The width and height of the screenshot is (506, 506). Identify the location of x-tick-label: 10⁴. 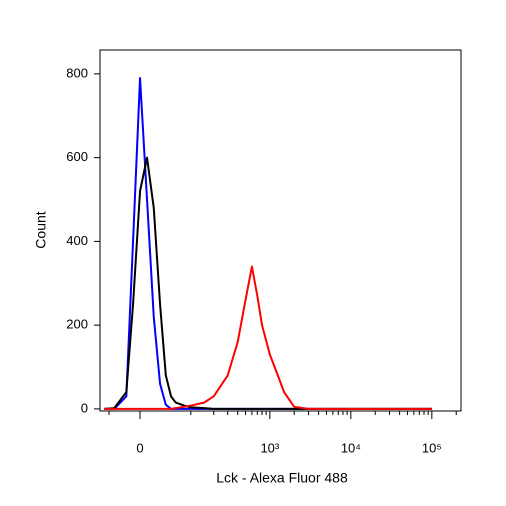
(351, 447).